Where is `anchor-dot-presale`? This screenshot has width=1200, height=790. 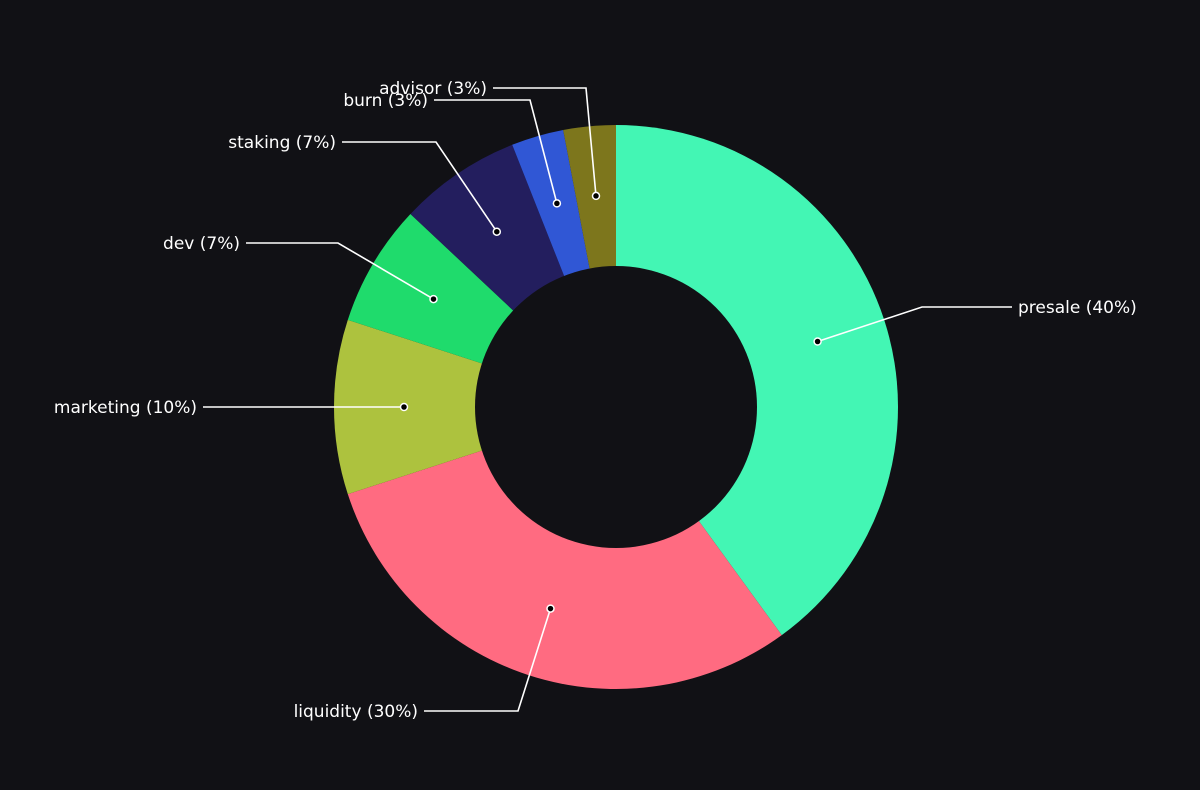
anchor-dot-presale is located at coordinates (817, 341).